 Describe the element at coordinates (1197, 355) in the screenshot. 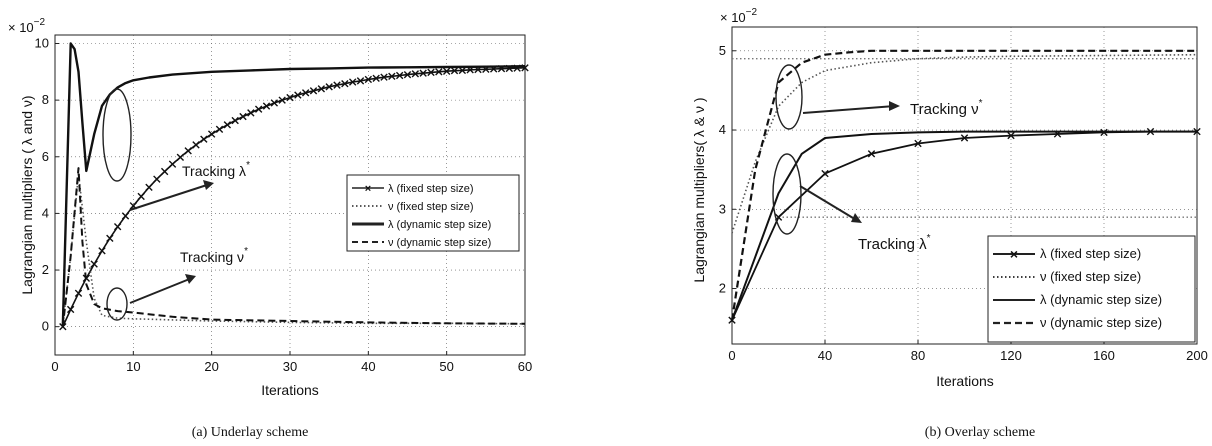

I see `x-tick-label: 200` at that location.